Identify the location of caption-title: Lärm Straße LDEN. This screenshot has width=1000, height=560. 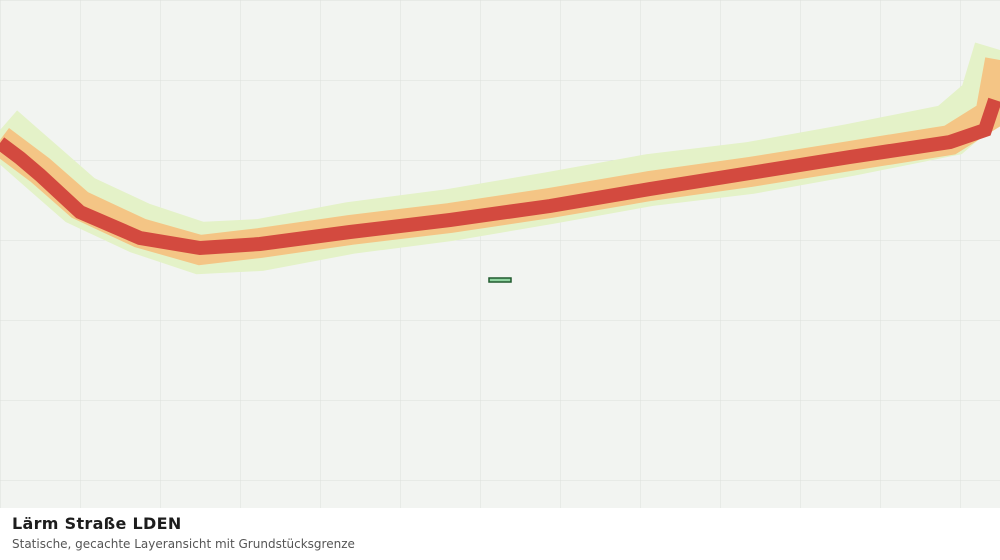
(97, 523).